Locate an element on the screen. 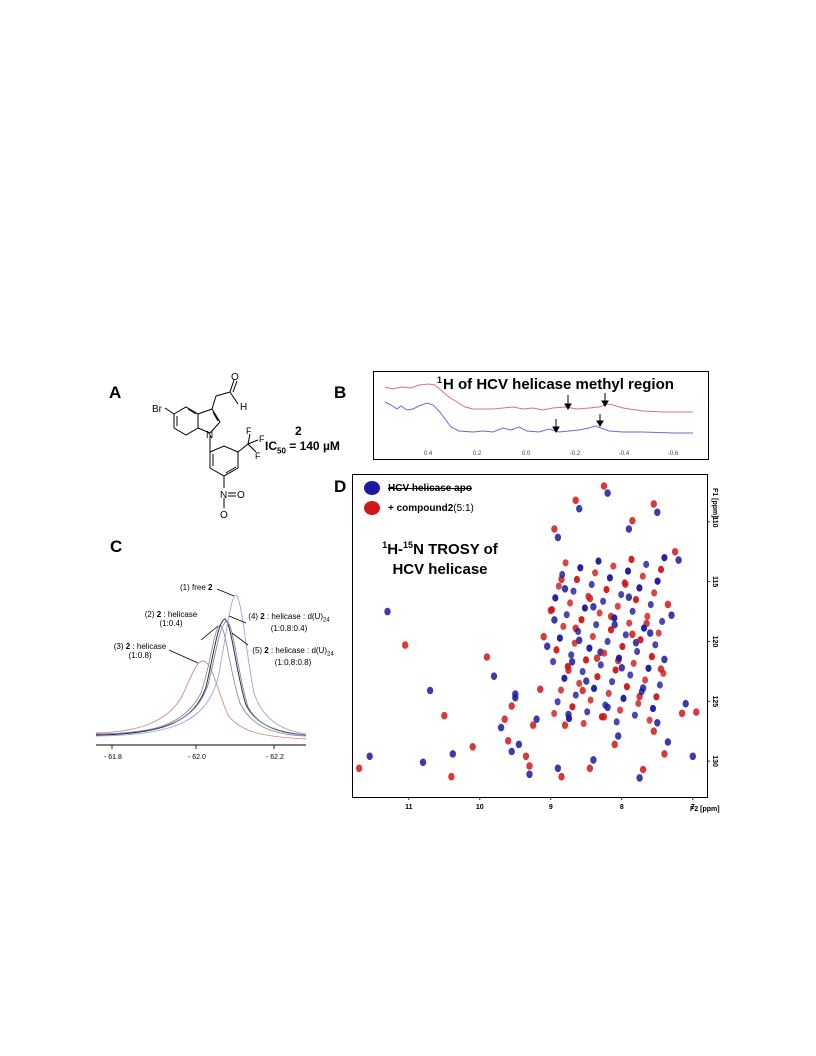 This screenshot has height=1056, width=816. ic50-prefix: IC is located at coordinates (271, 446).